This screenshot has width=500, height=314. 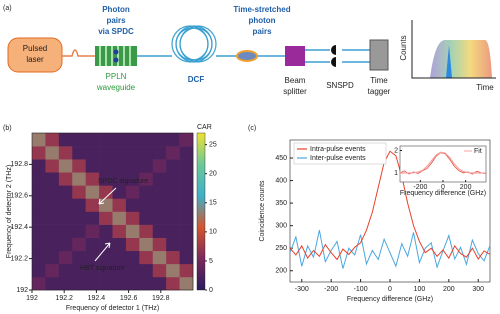 I want to click on x-tick-label: 100, so click(x=420, y=289).